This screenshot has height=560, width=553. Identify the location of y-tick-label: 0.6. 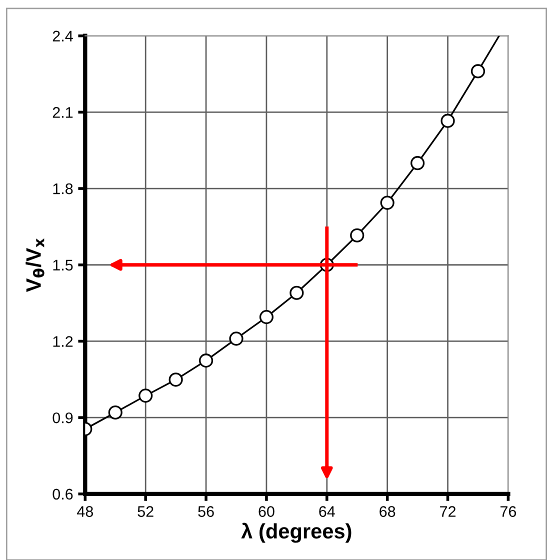
(62, 494).